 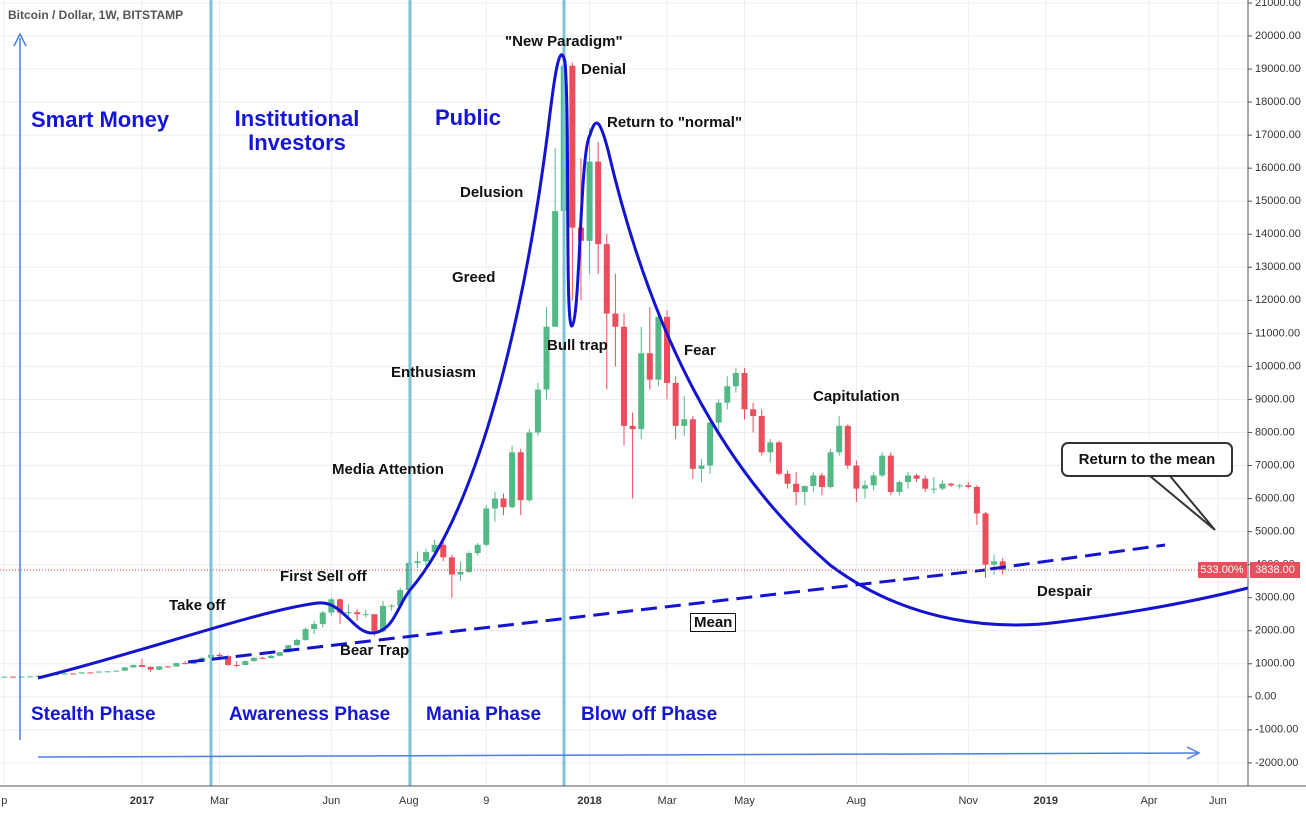 What do you see at coordinates (484, 714) in the screenshot?
I see `annotation: Mania Phase` at bounding box center [484, 714].